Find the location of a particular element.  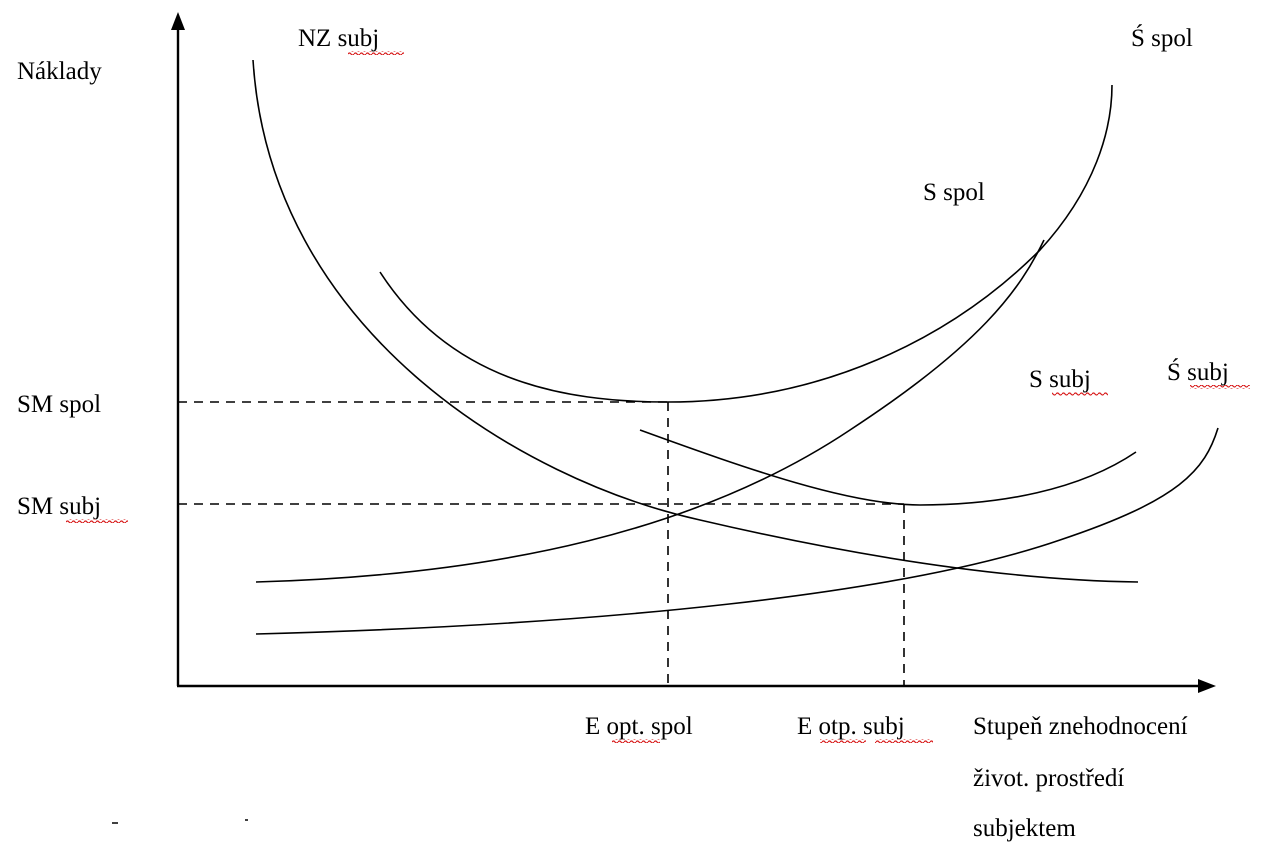

nz-subj-label: NZ subj is located at coordinates (338, 38).